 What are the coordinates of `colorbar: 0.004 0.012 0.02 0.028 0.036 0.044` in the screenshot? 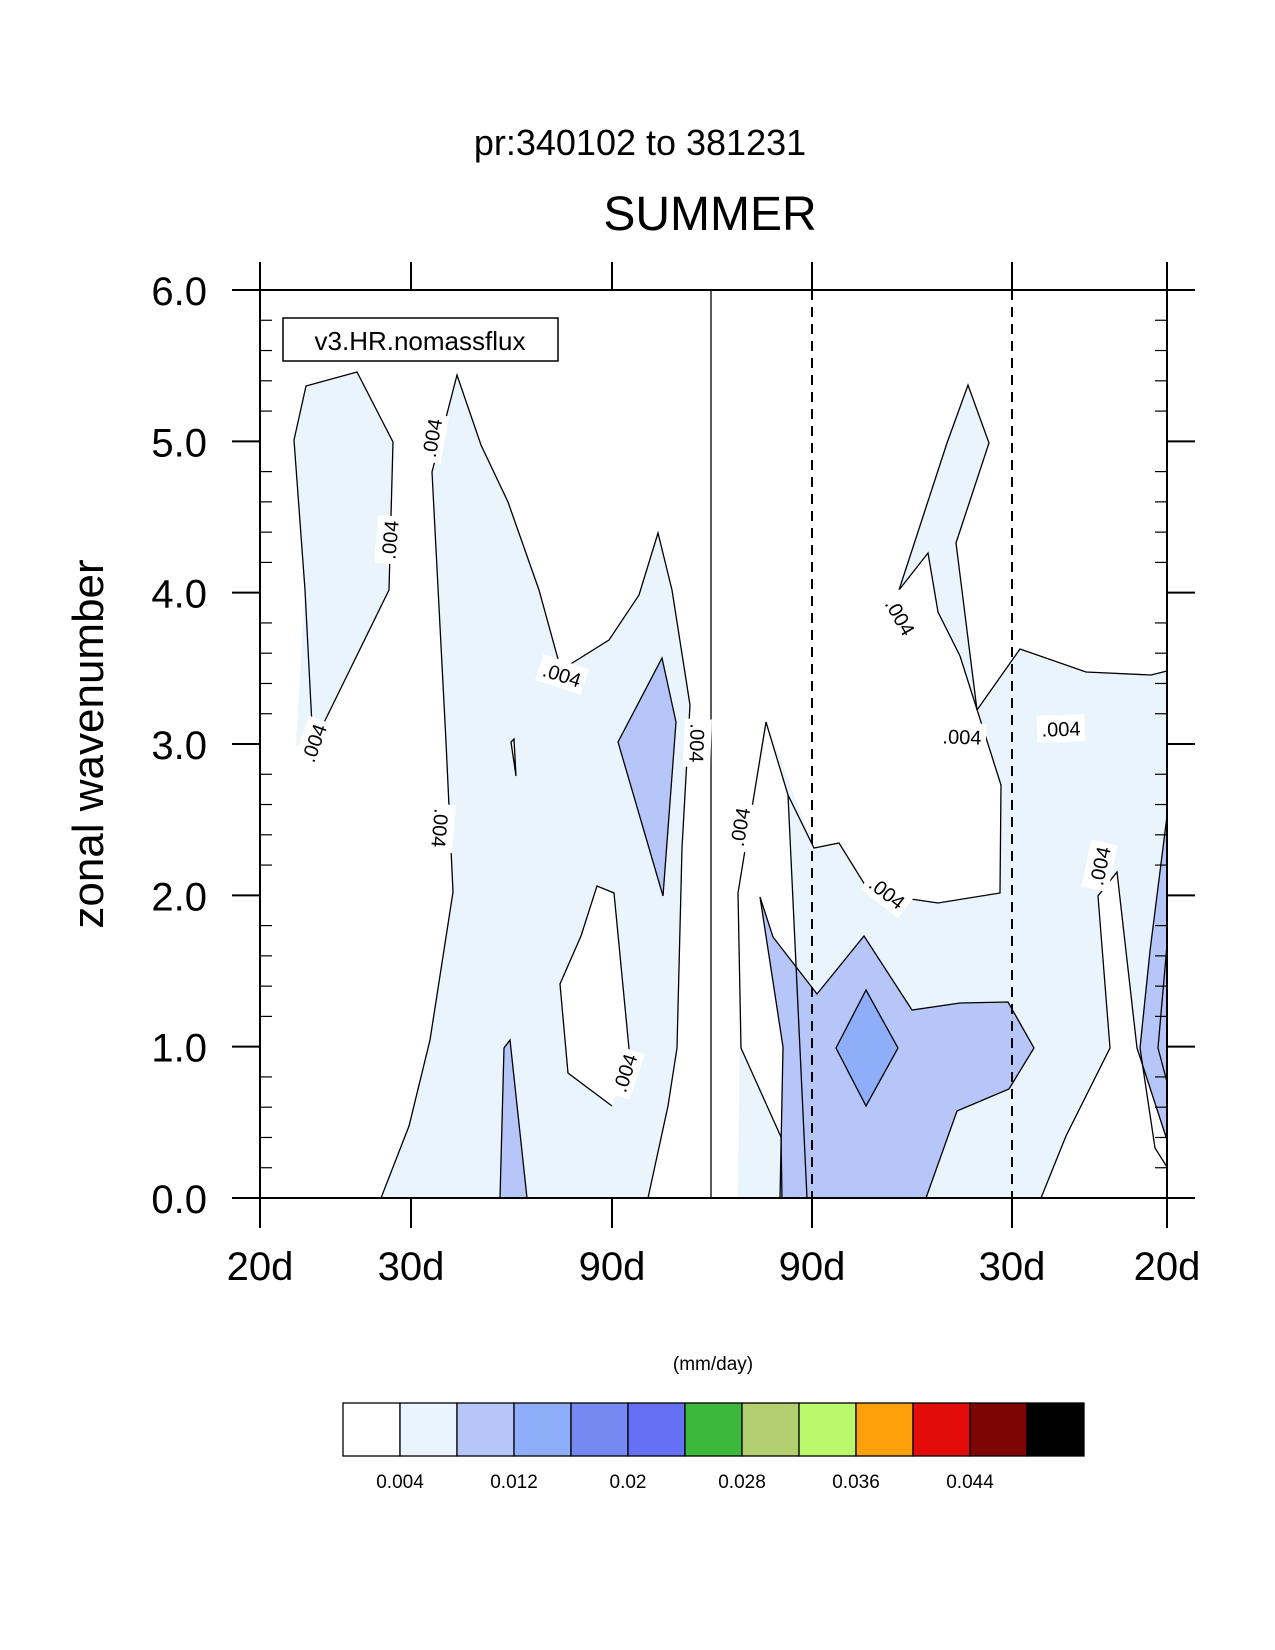 It's located at (713, 1447).